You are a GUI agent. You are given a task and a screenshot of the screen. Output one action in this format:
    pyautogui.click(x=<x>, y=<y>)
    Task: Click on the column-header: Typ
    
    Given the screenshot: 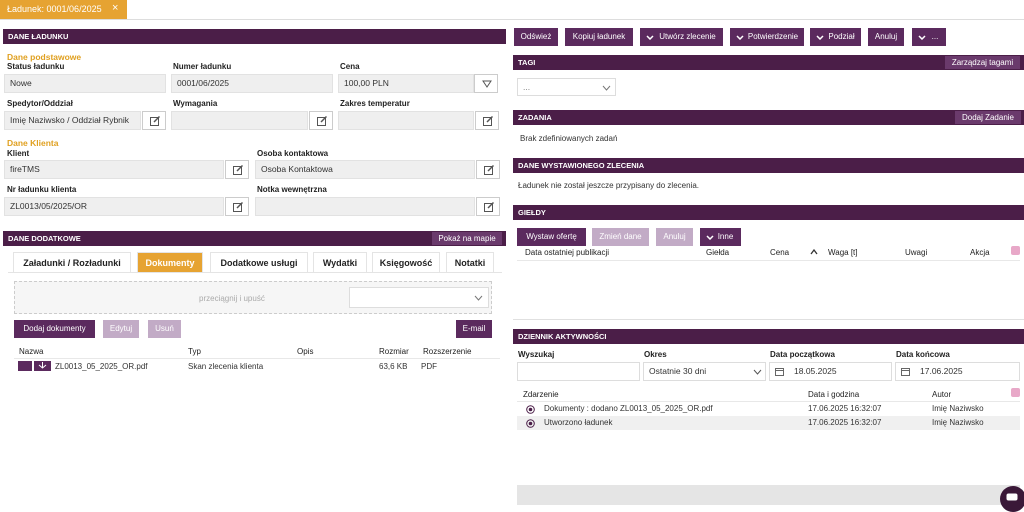 What is the action you would take?
    pyautogui.click(x=194, y=351)
    